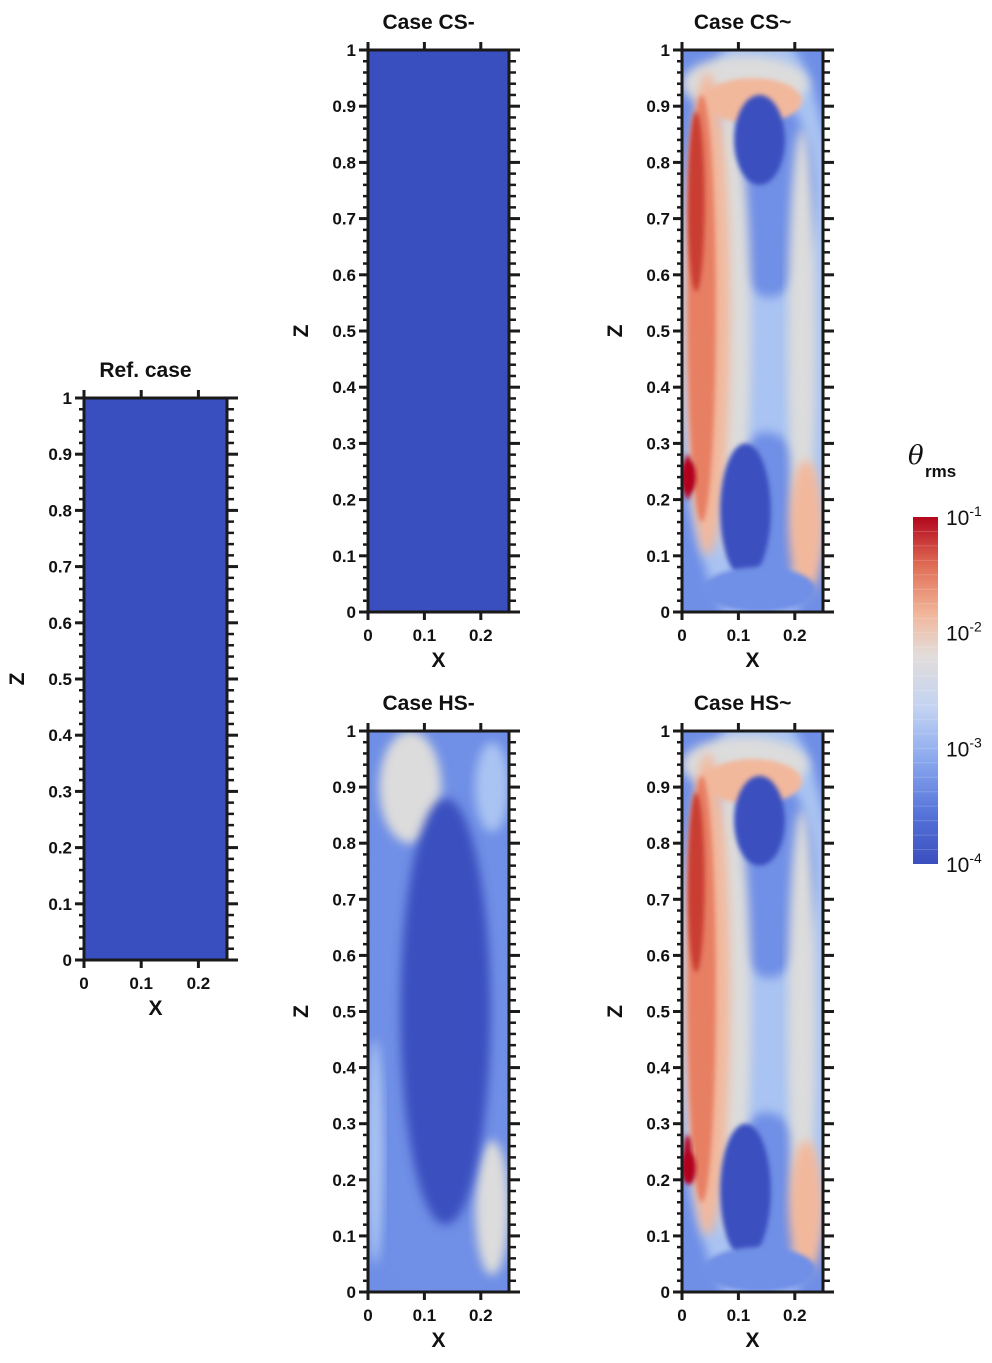 The width and height of the screenshot is (992, 1363). Describe the element at coordinates (925, 690) in the screenshot. I see `colorbar-gradient` at that location.